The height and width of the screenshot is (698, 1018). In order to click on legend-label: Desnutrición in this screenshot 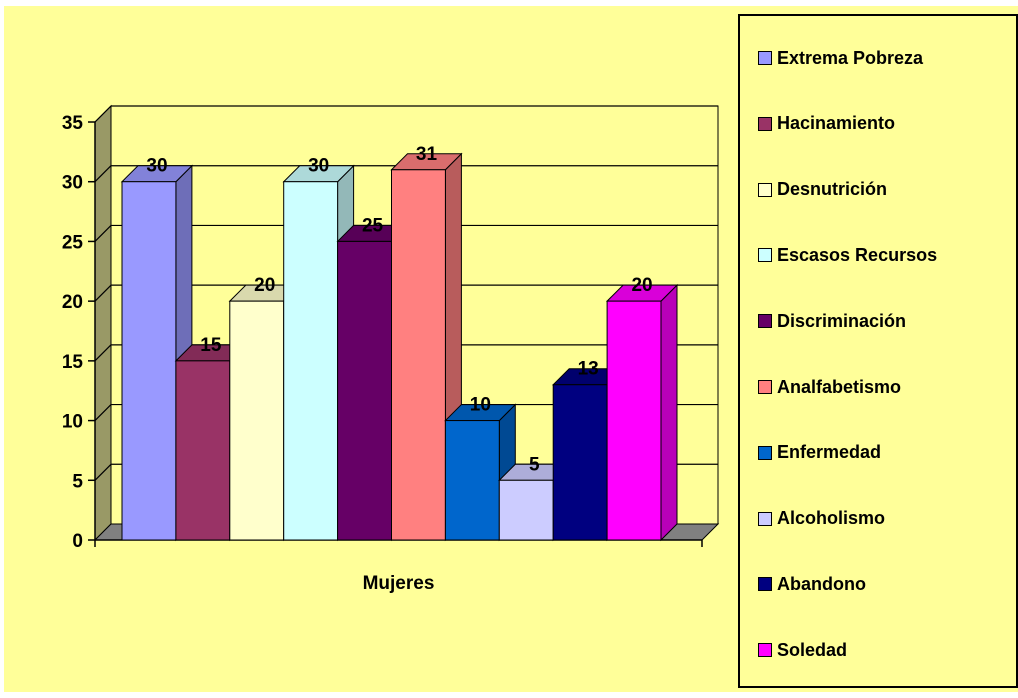, I will do `click(832, 189)`.